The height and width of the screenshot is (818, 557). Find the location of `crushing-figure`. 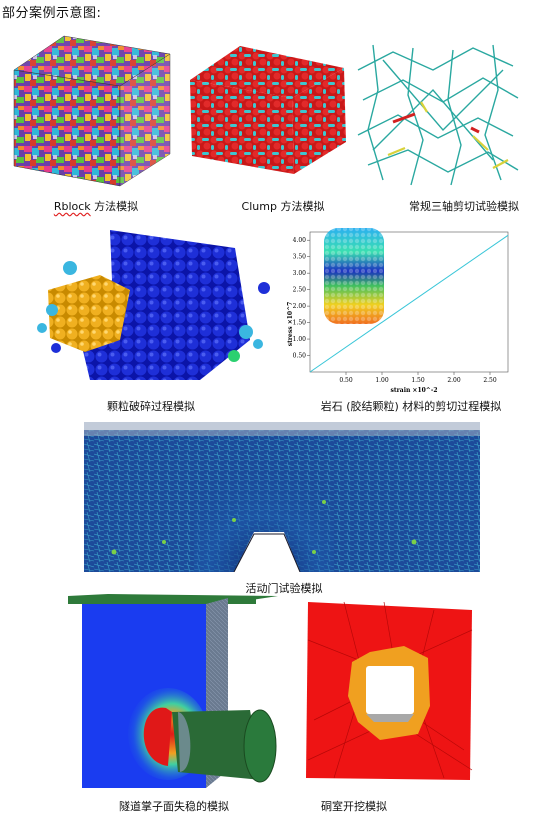

crushing-figure is located at coordinates (152, 303).